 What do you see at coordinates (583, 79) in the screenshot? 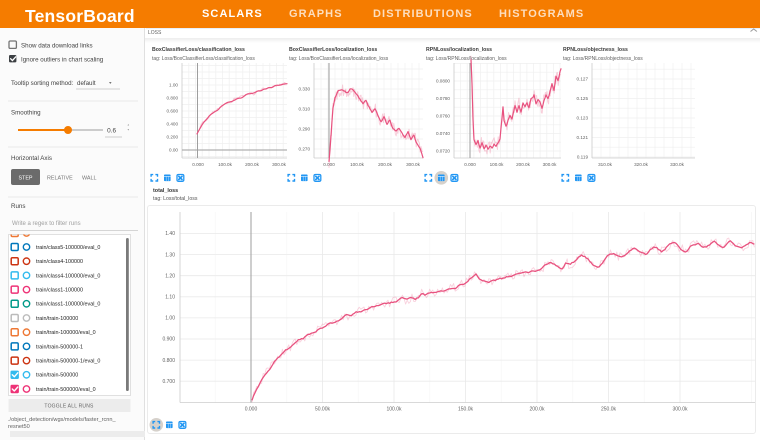
I see `svg-text: 0.127` at bounding box center [583, 79].